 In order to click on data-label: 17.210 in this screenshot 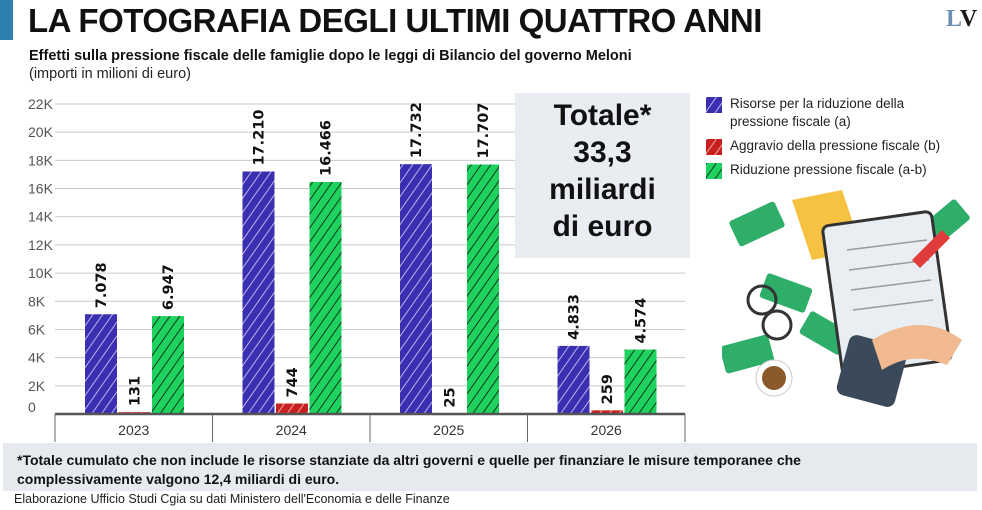, I will do `click(260, 138)`.